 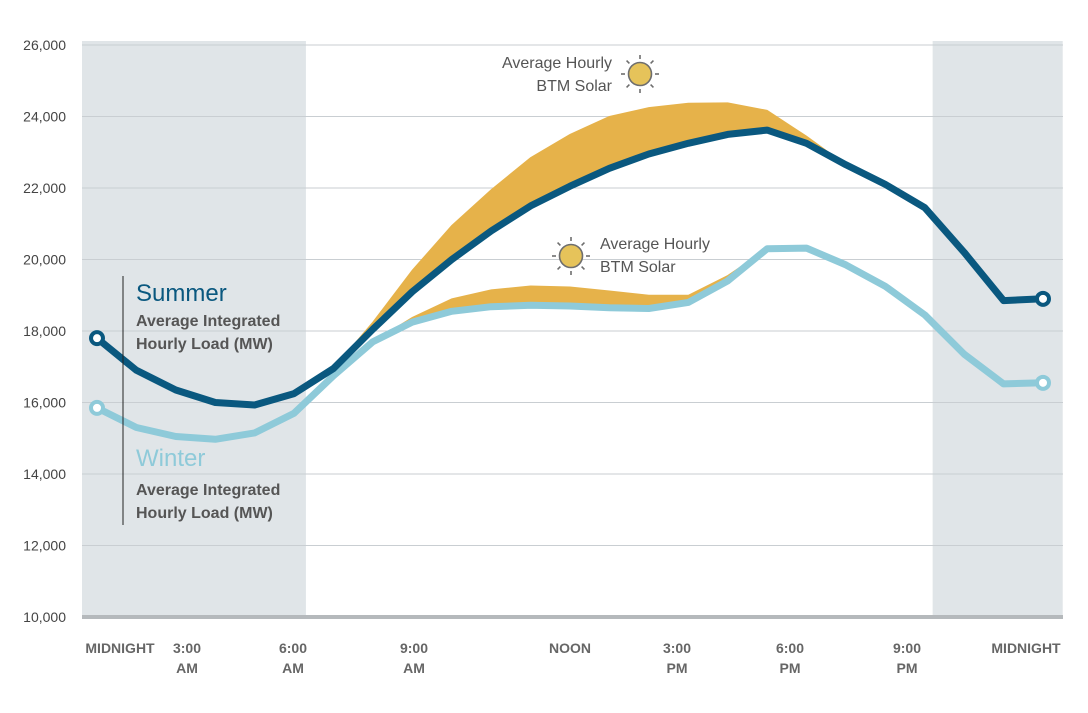 I want to click on summer-solar-annotation: BTM Solar, so click(x=574, y=86).